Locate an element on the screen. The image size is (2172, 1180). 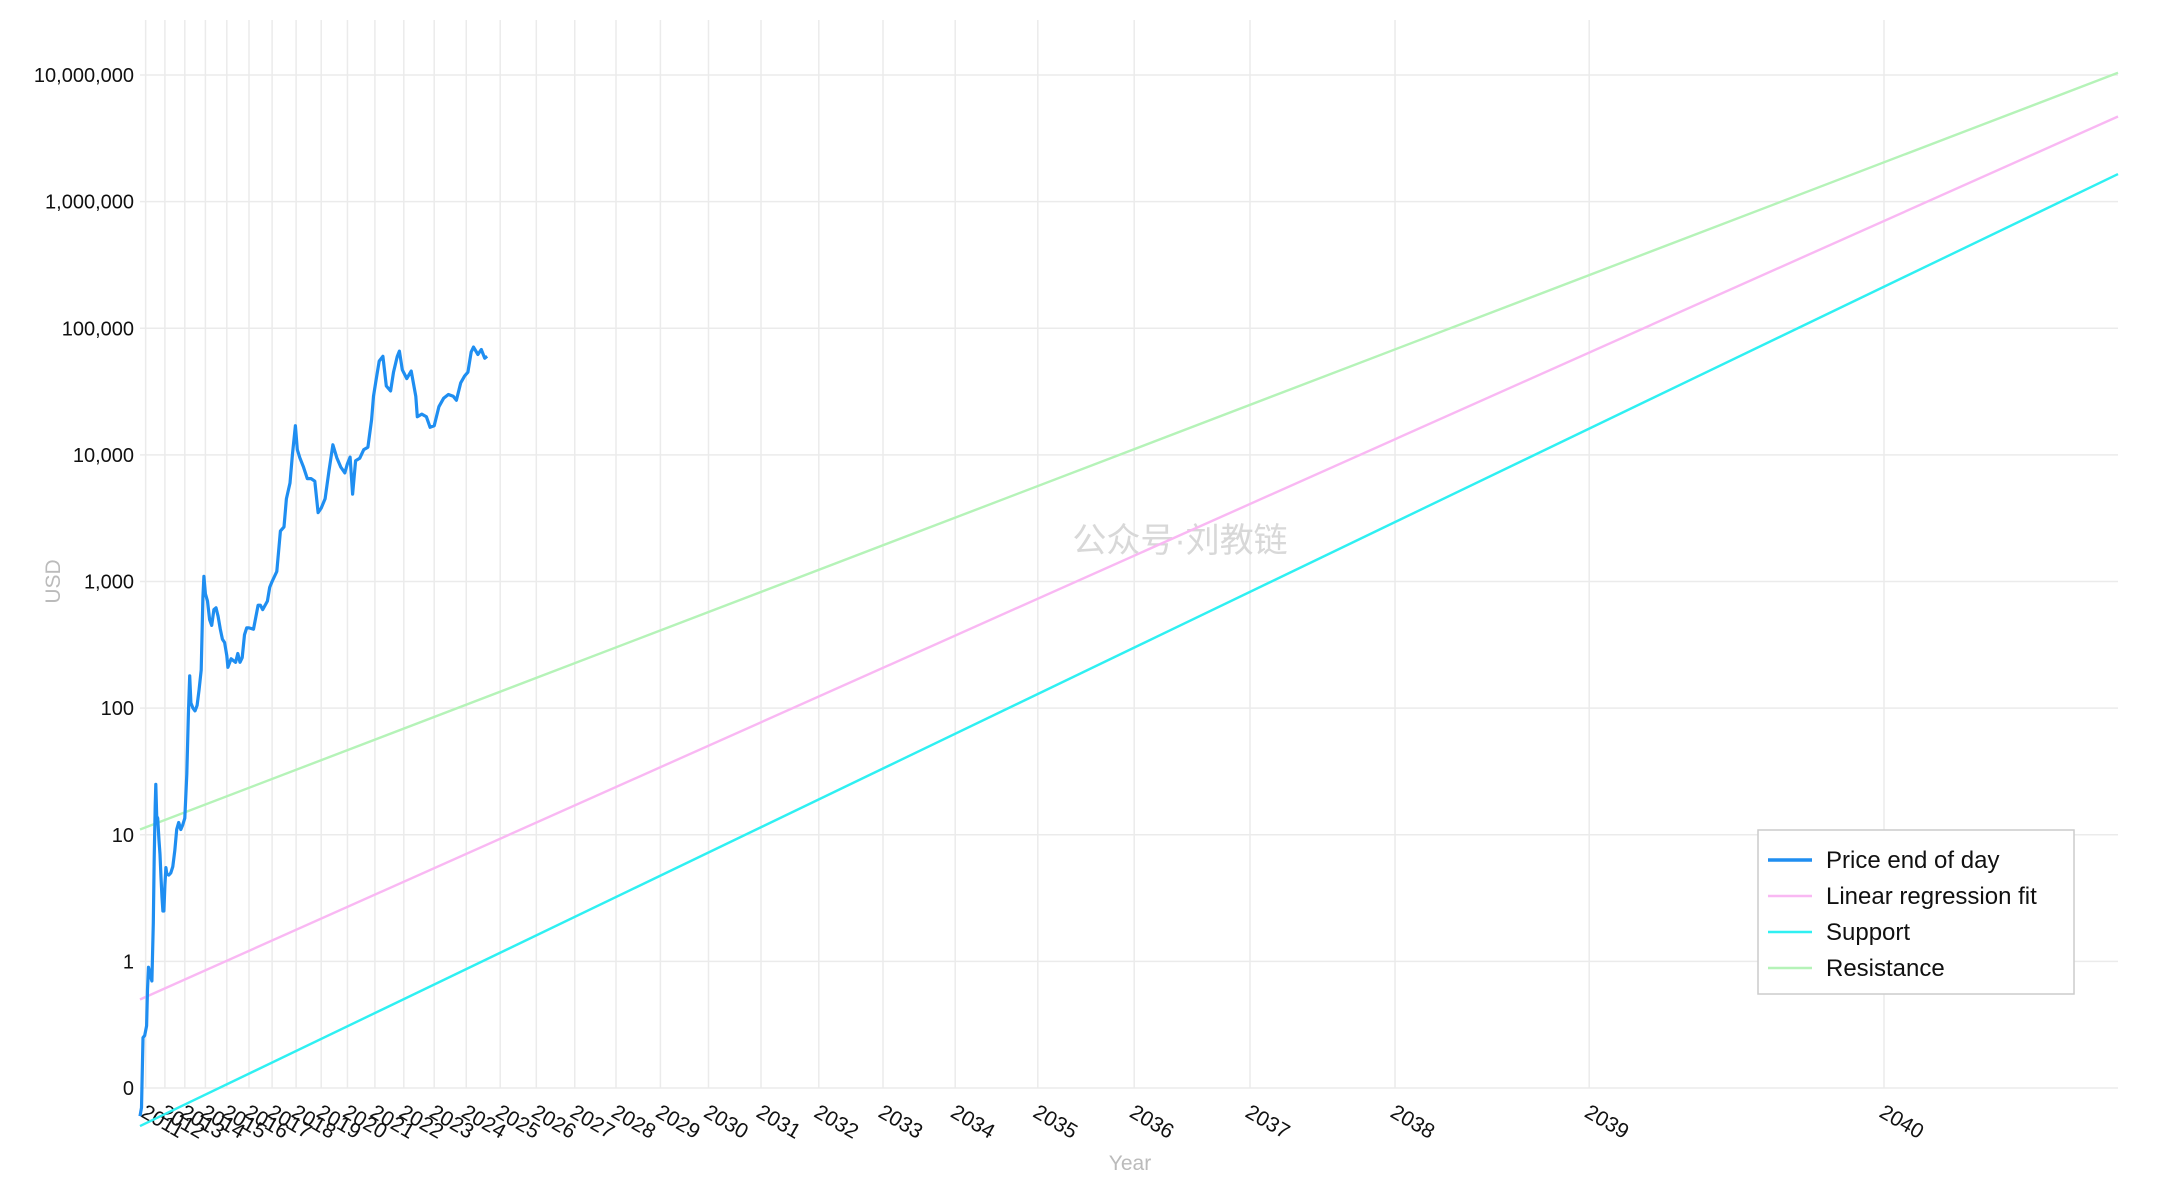
x-tick-label-20: 2031 is located at coordinates (779, 1121).